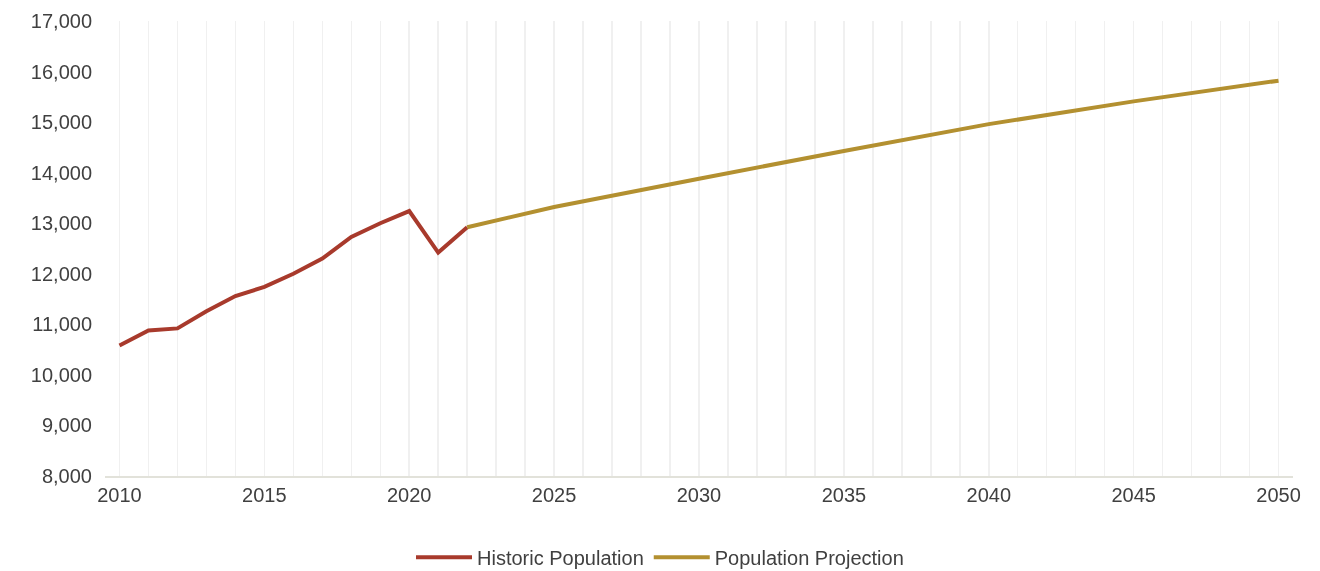 This screenshot has height=571, width=1320. What do you see at coordinates (264, 495) in the screenshot?
I see `x-tick-label: 2015` at bounding box center [264, 495].